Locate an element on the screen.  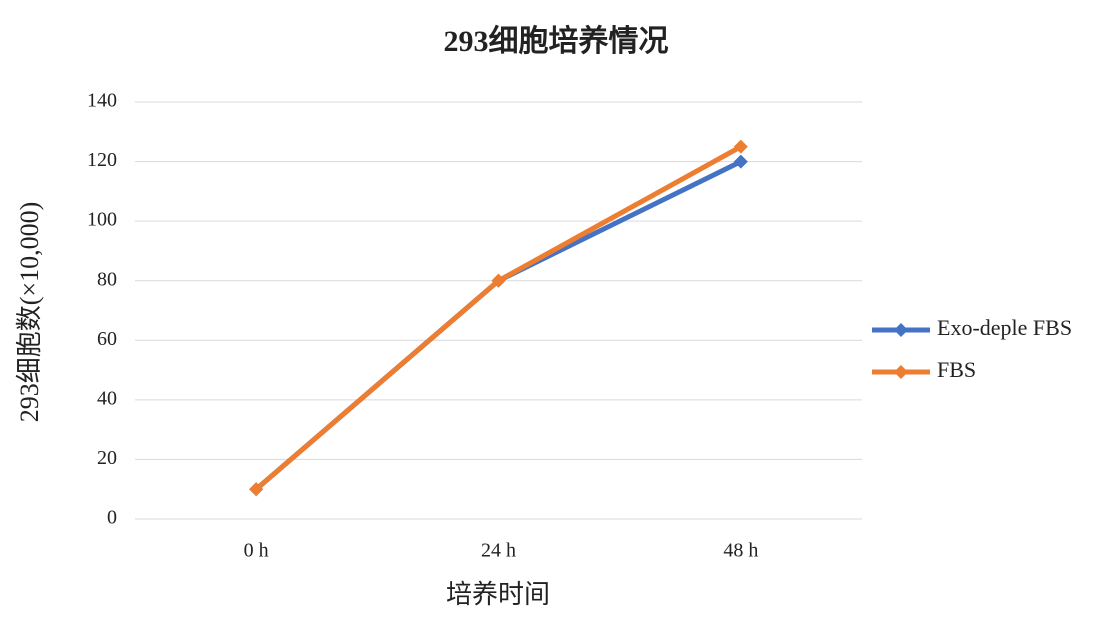
y-tick-label: 140 is located at coordinates (102, 101).